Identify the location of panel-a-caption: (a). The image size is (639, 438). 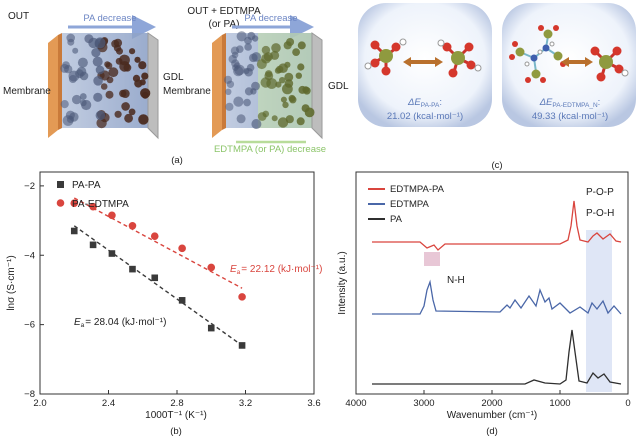
(177, 160).